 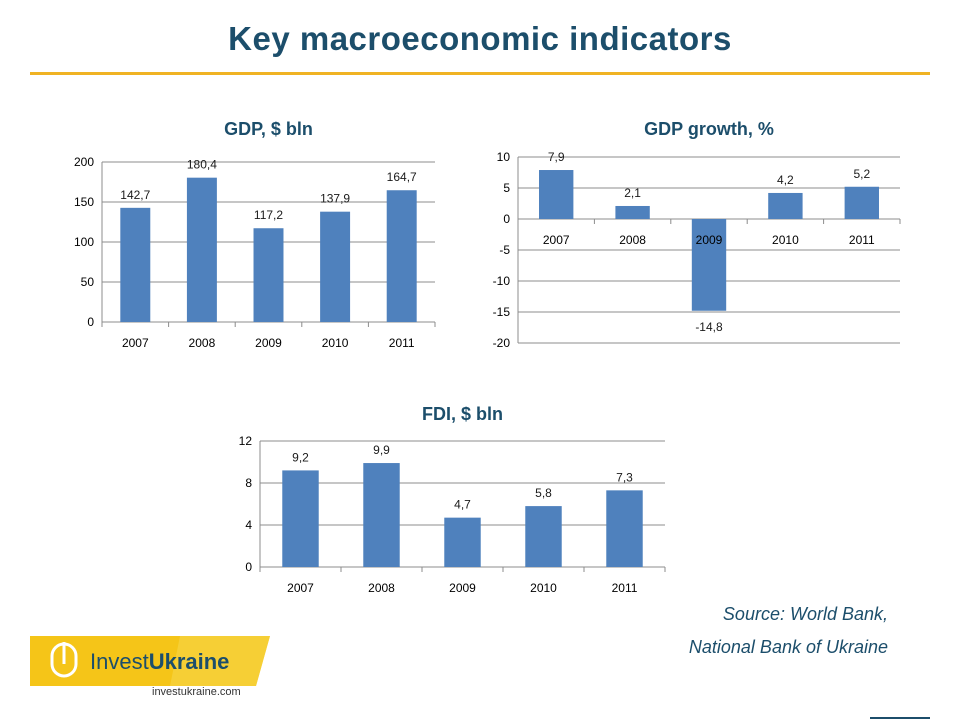 What do you see at coordinates (709, 129) in the screenshot?
I see `growth-chart-title: GDP growth, %` at bounding box center [709, 129].